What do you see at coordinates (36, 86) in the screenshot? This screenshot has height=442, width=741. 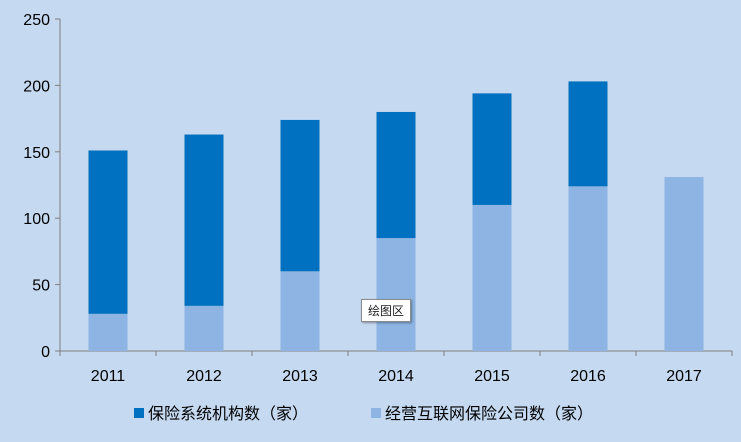 I see `y-tick-label: 200` at bounding box center [36, 86].